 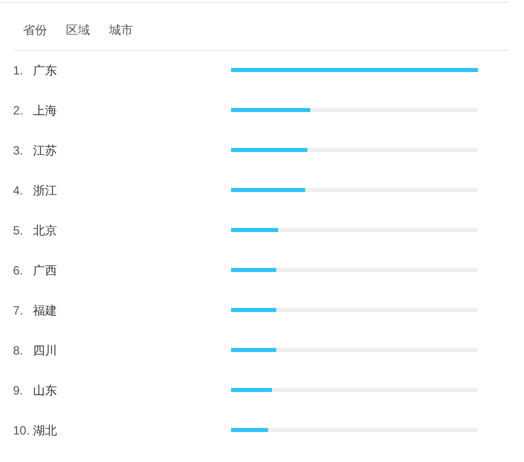 What do you see at coordinates (35, 30) in the screenshot?
I see `tab-label: 省份` at bounding box center [35, 30].